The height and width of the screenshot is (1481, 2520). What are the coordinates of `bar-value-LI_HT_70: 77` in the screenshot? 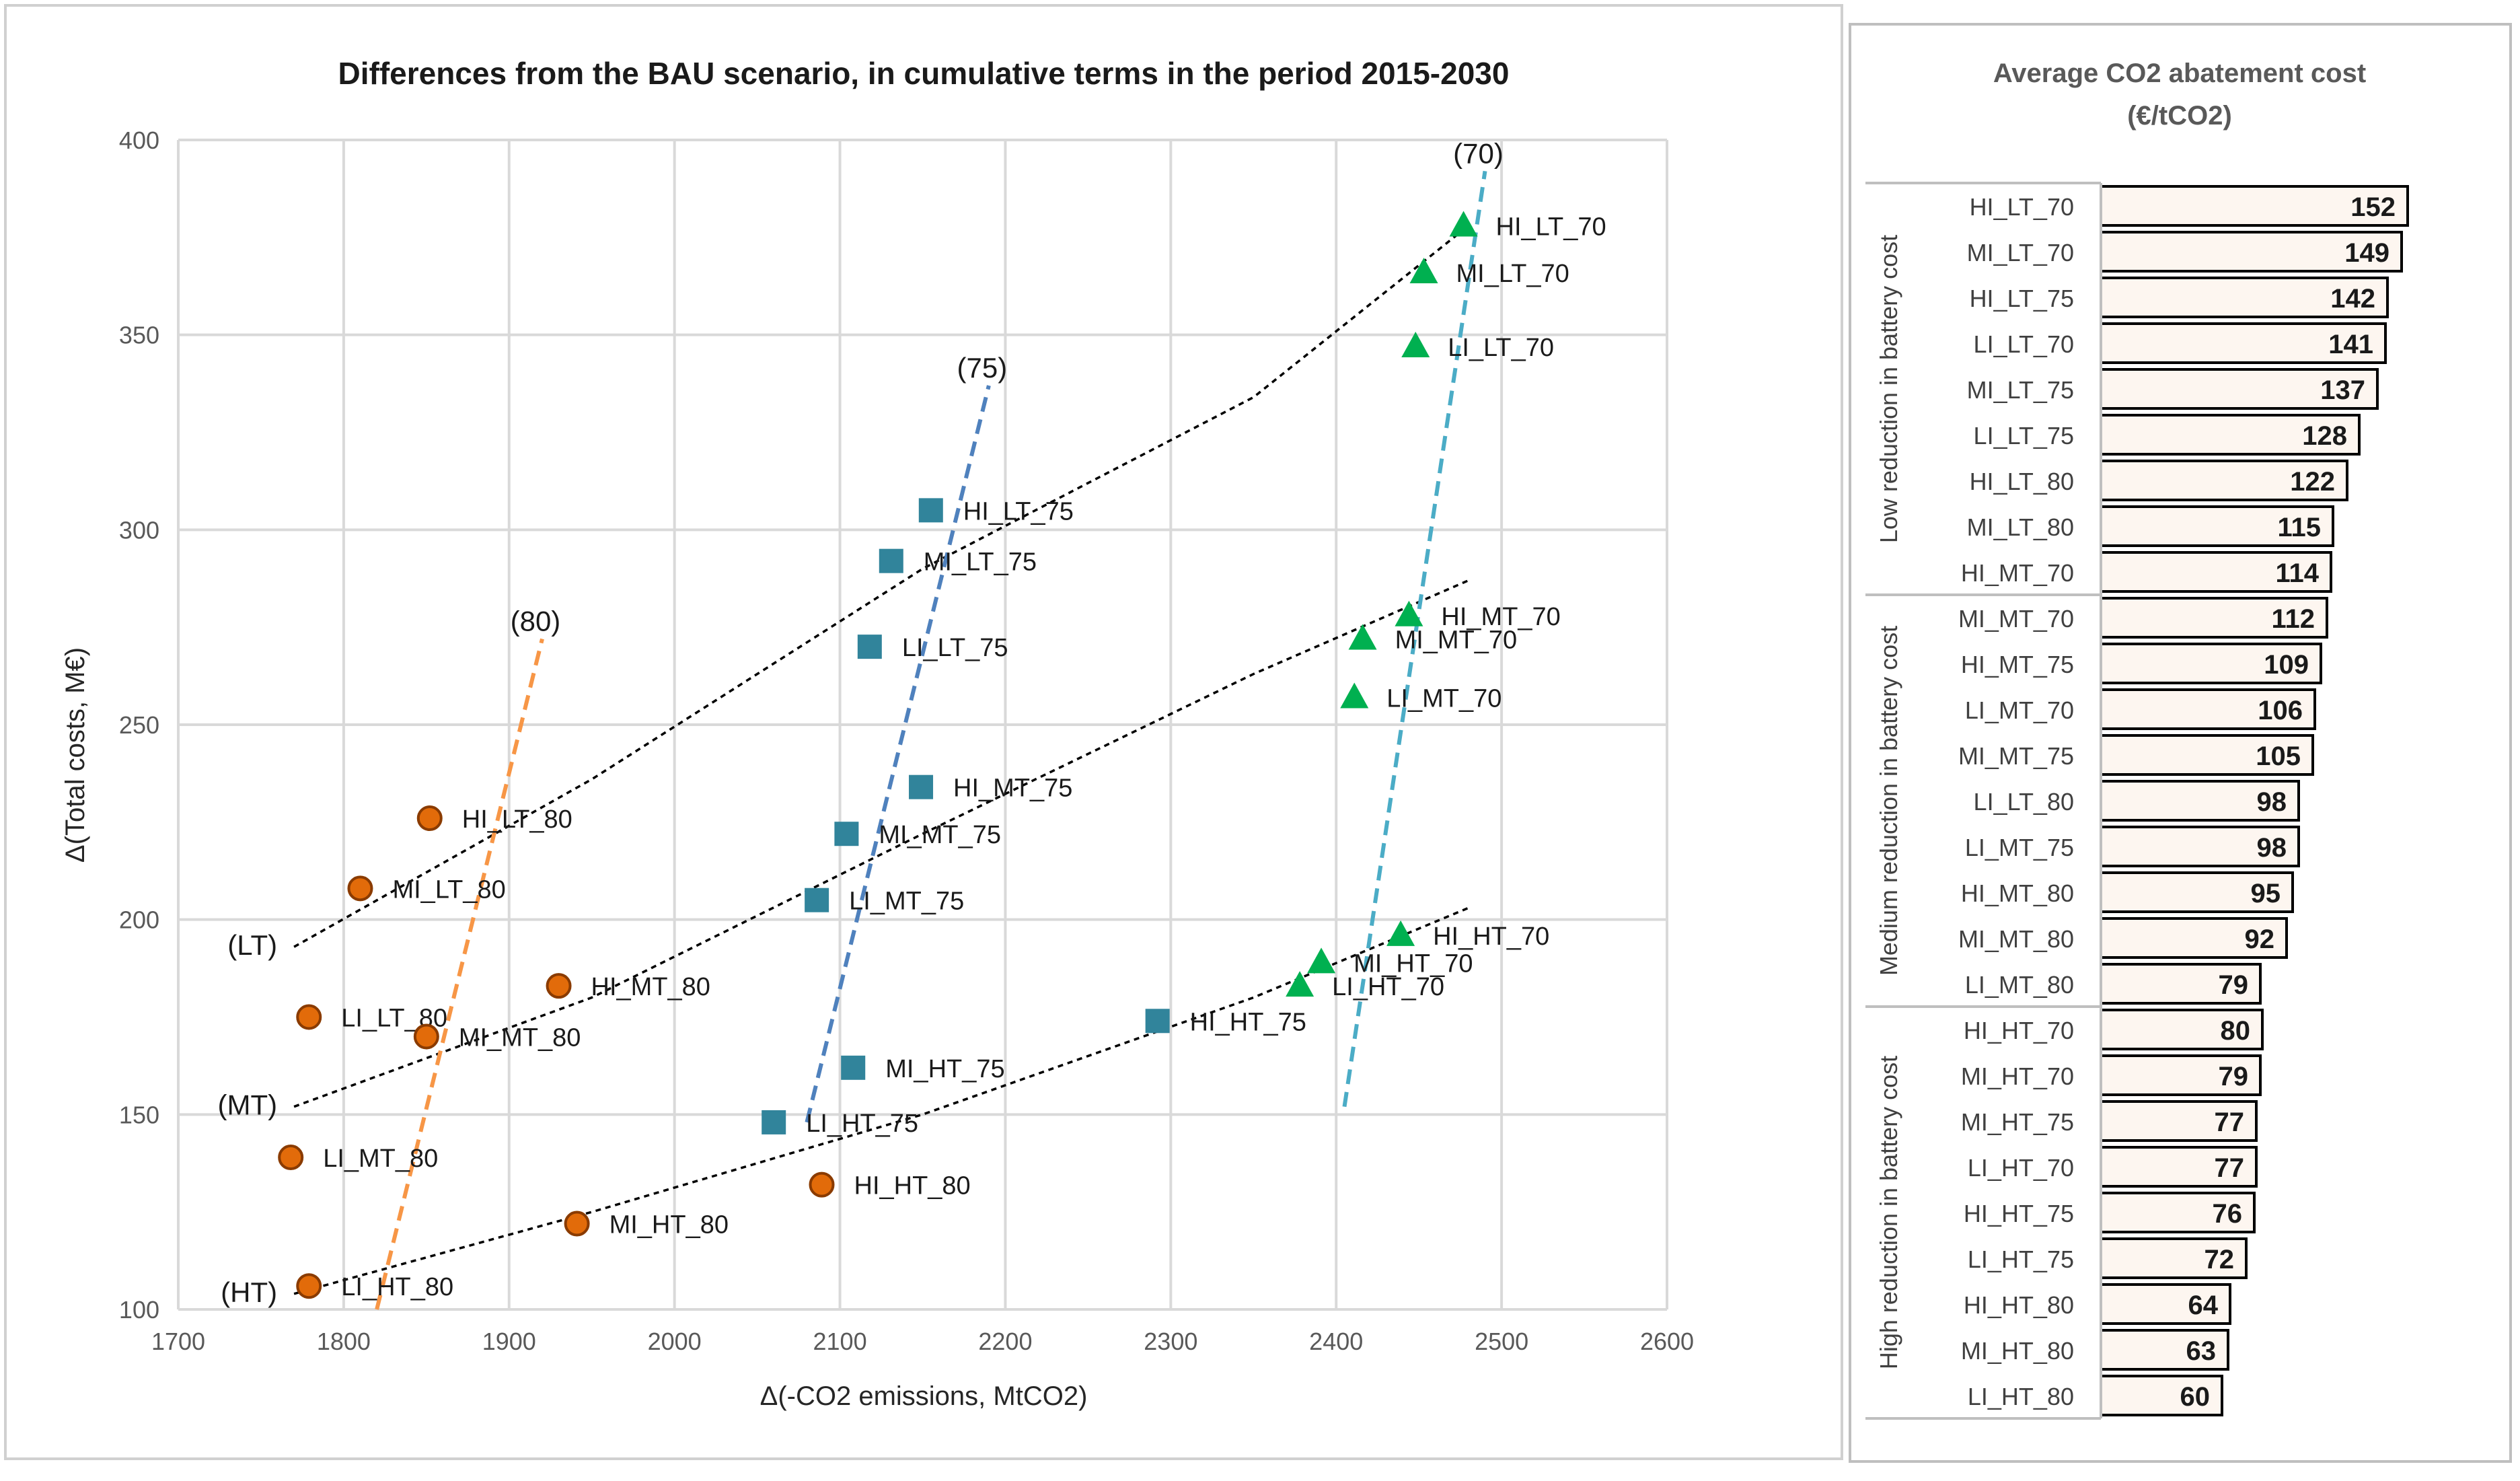 It's located at (2230, 1168).